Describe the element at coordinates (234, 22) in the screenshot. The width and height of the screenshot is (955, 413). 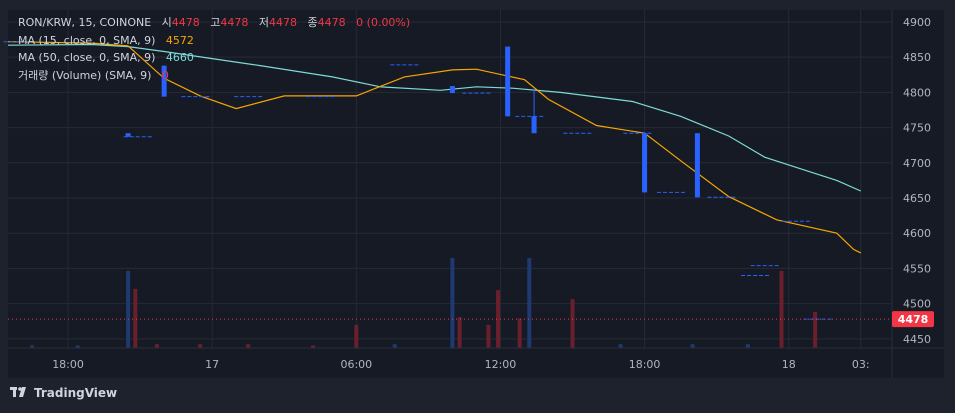
I see `high-value: 4478` at that location.